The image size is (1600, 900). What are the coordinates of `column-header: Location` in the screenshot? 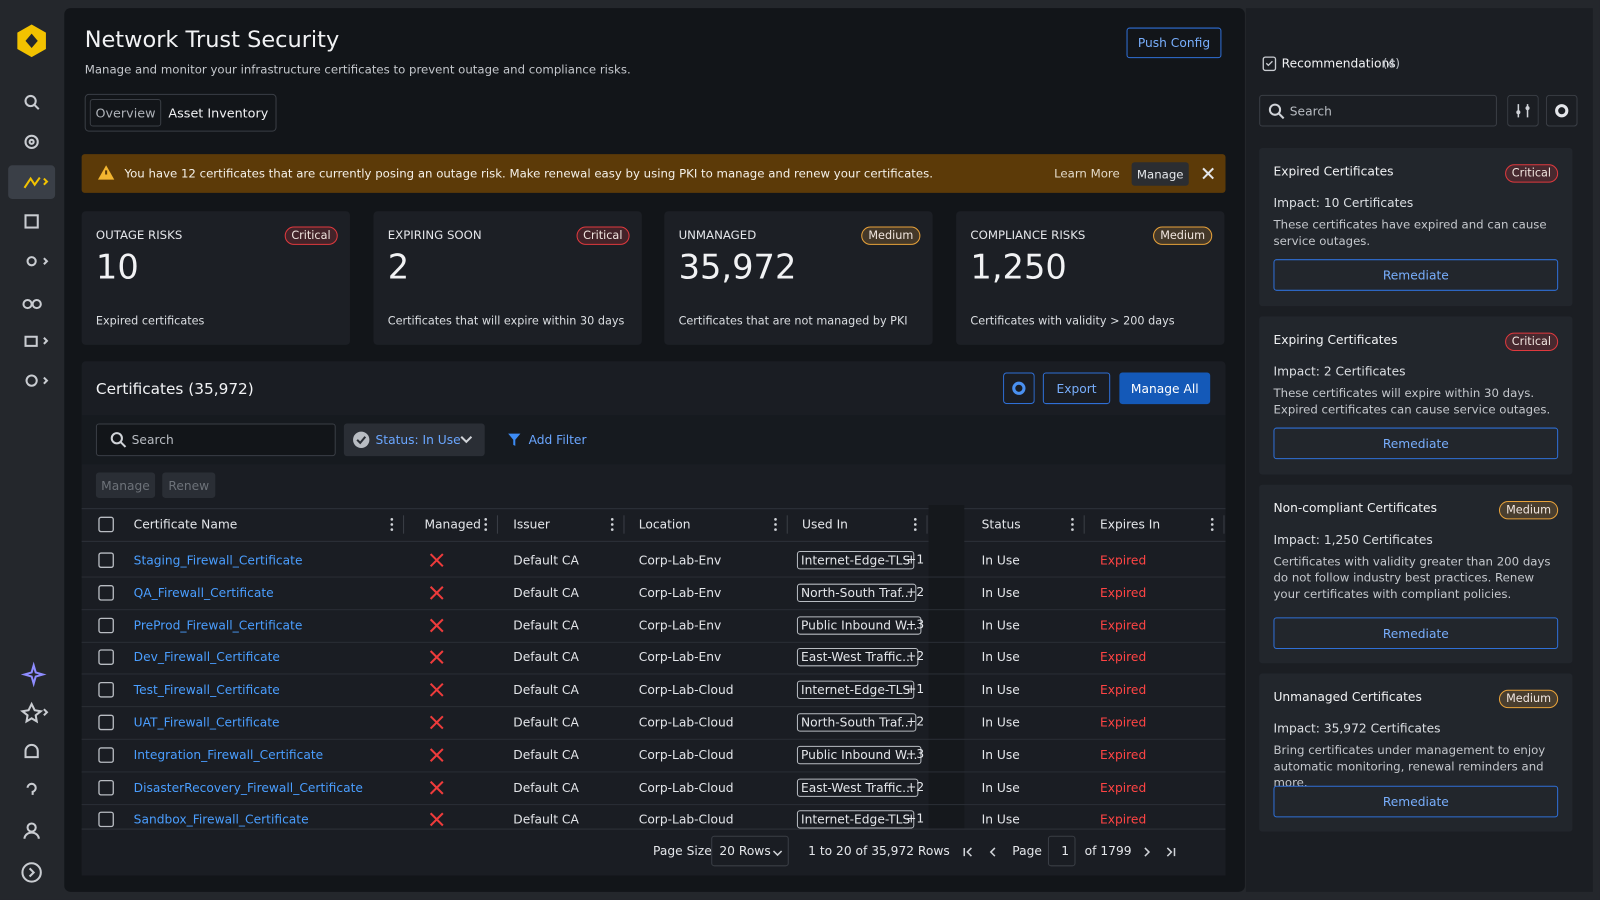 It's located at (664, 524).